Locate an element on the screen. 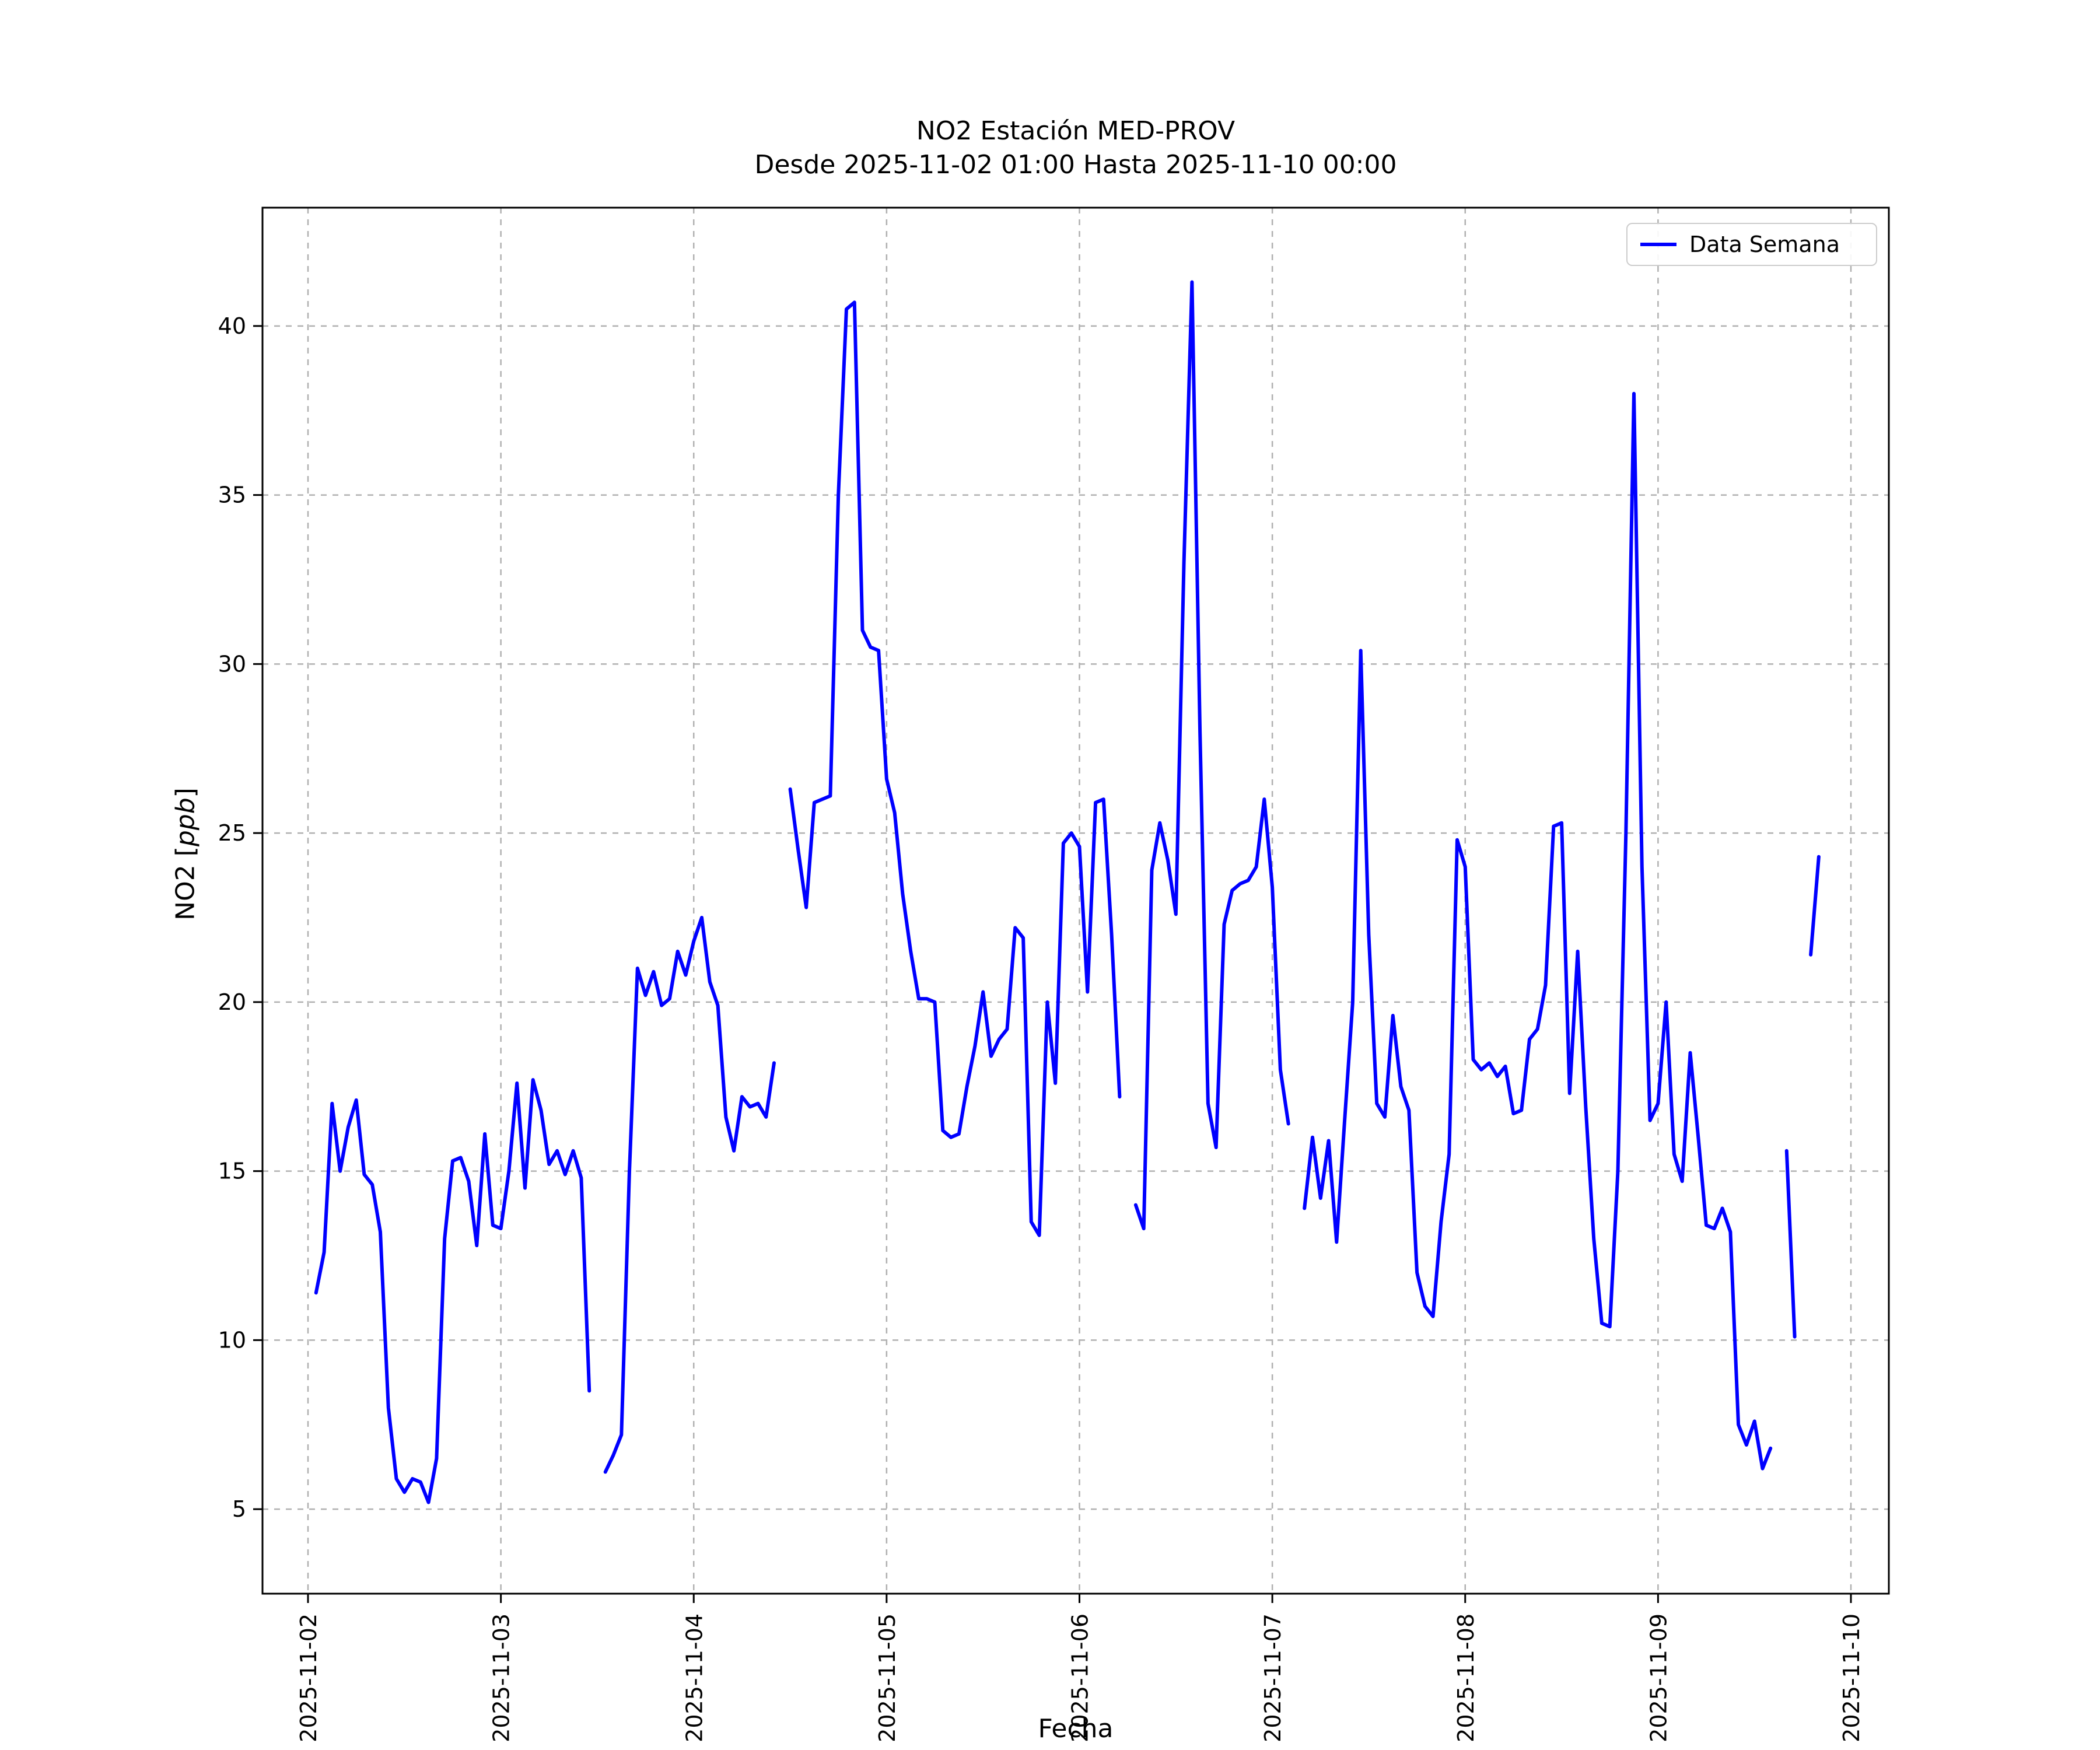  x-tick-label: 2025-11-04 is located at coordinates (694, 1678).